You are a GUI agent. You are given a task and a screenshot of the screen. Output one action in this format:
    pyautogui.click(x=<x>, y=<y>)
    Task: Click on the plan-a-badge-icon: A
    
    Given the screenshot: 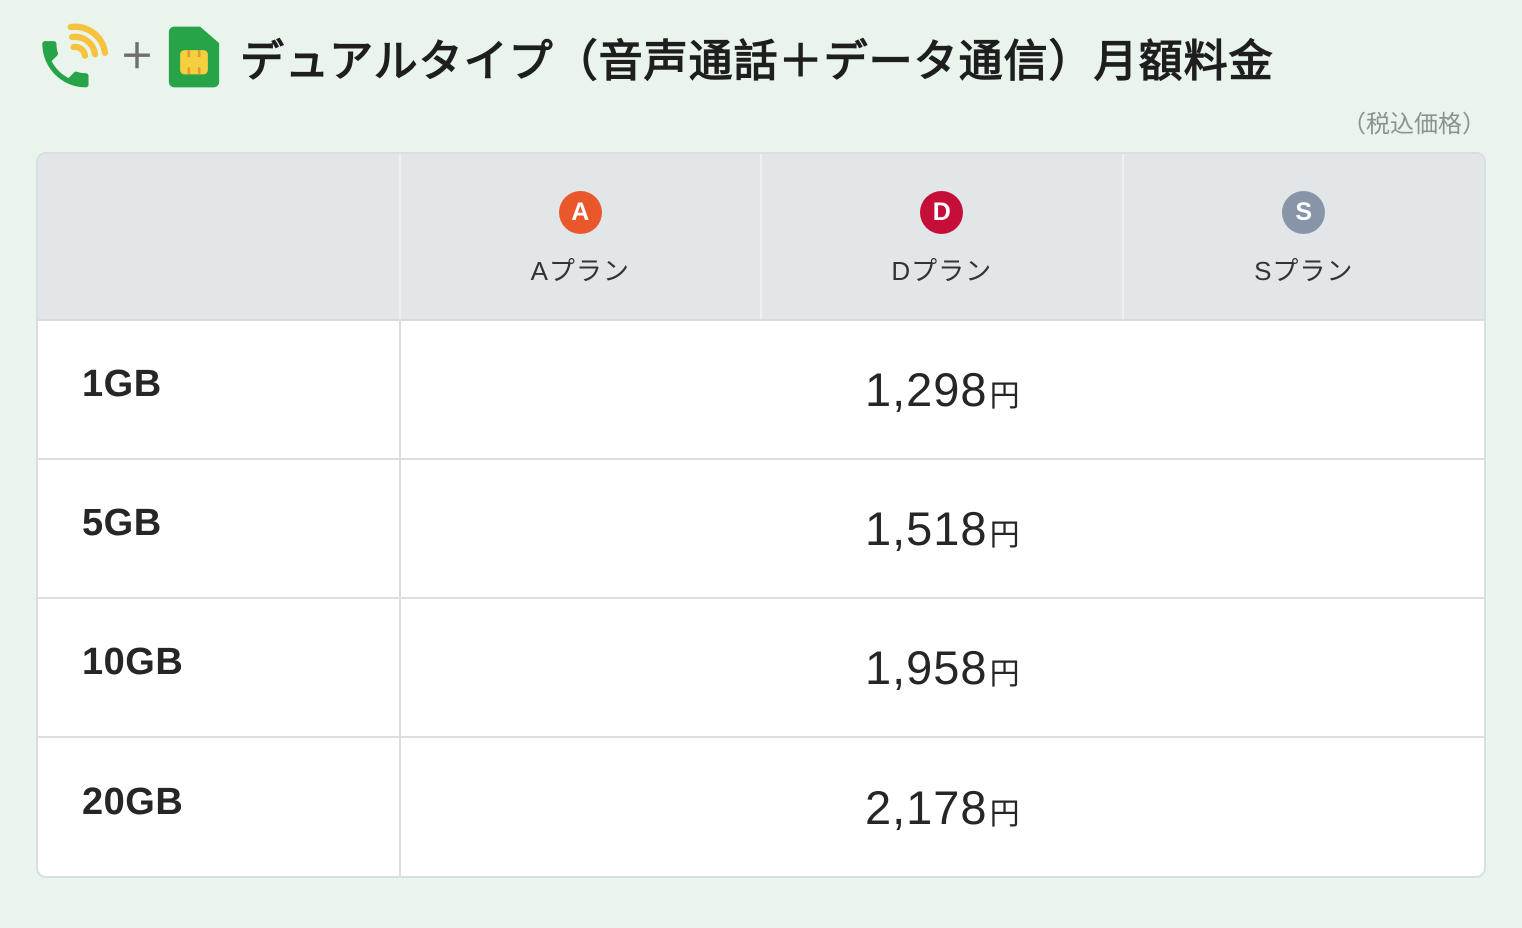 What is the action you would take?
    pyautogui.click(x=580, y=212)
    